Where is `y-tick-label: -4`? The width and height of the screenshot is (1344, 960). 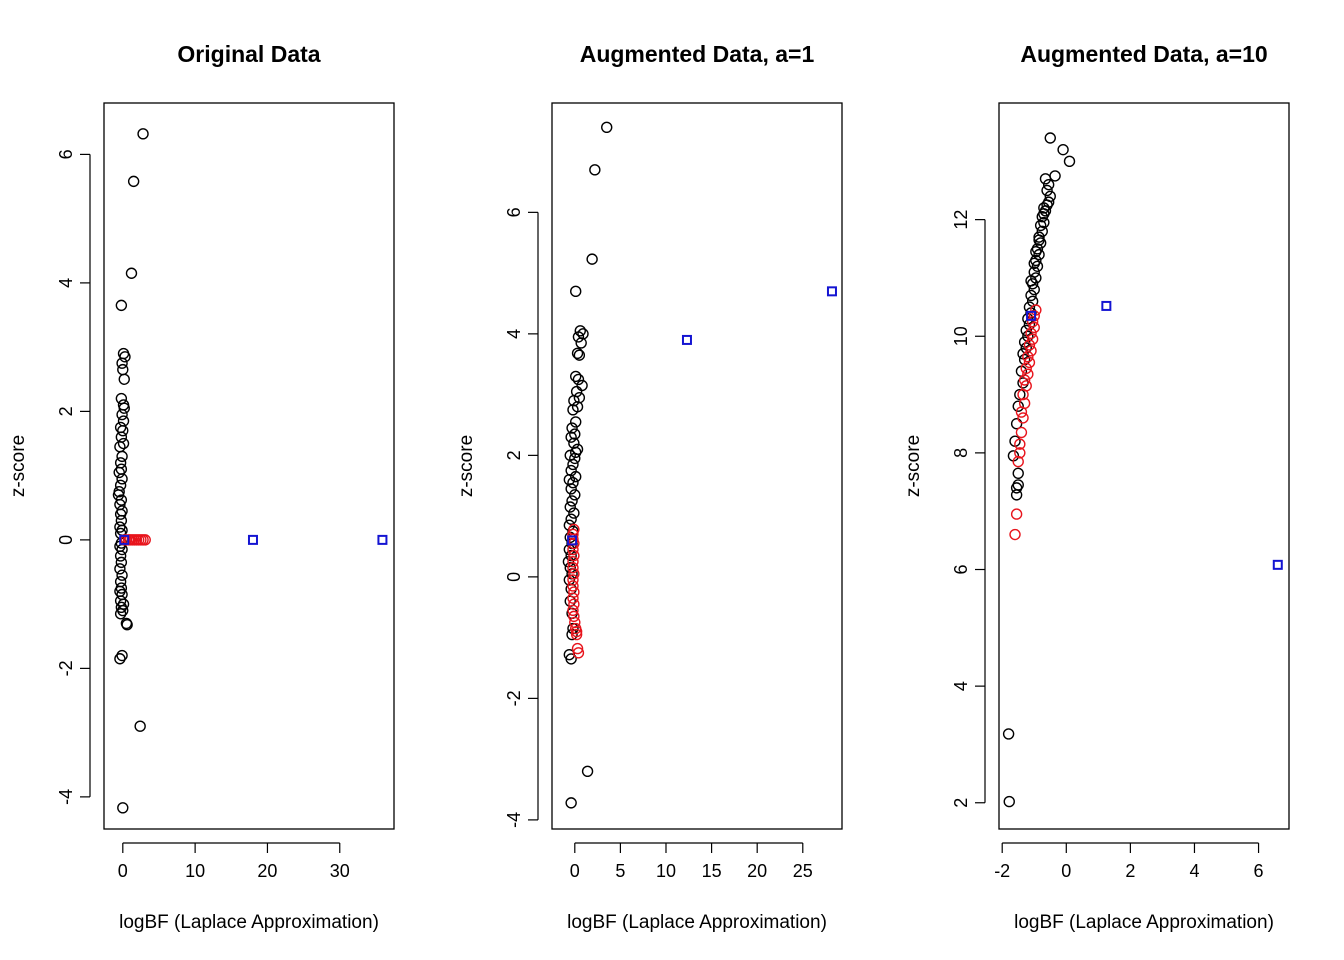
y-tick-label: -4 is located at coordinates (514, 820).